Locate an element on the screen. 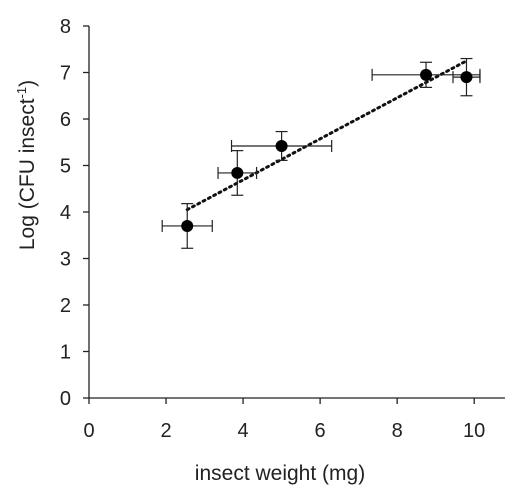 Image resolution: width=513 pixels, height=490 pixels. x-tick-label: 2 is located at coordinates (165, 431).